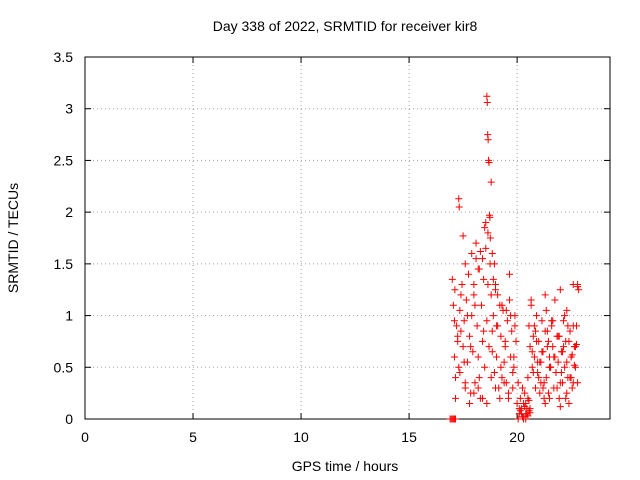 Image resolution: width=640 pixels, height=480 pixels. What do you see at coordinates (193, 437) in the screenshot?
I see `x-tick-label: 5` at bounding box center [193, 437].